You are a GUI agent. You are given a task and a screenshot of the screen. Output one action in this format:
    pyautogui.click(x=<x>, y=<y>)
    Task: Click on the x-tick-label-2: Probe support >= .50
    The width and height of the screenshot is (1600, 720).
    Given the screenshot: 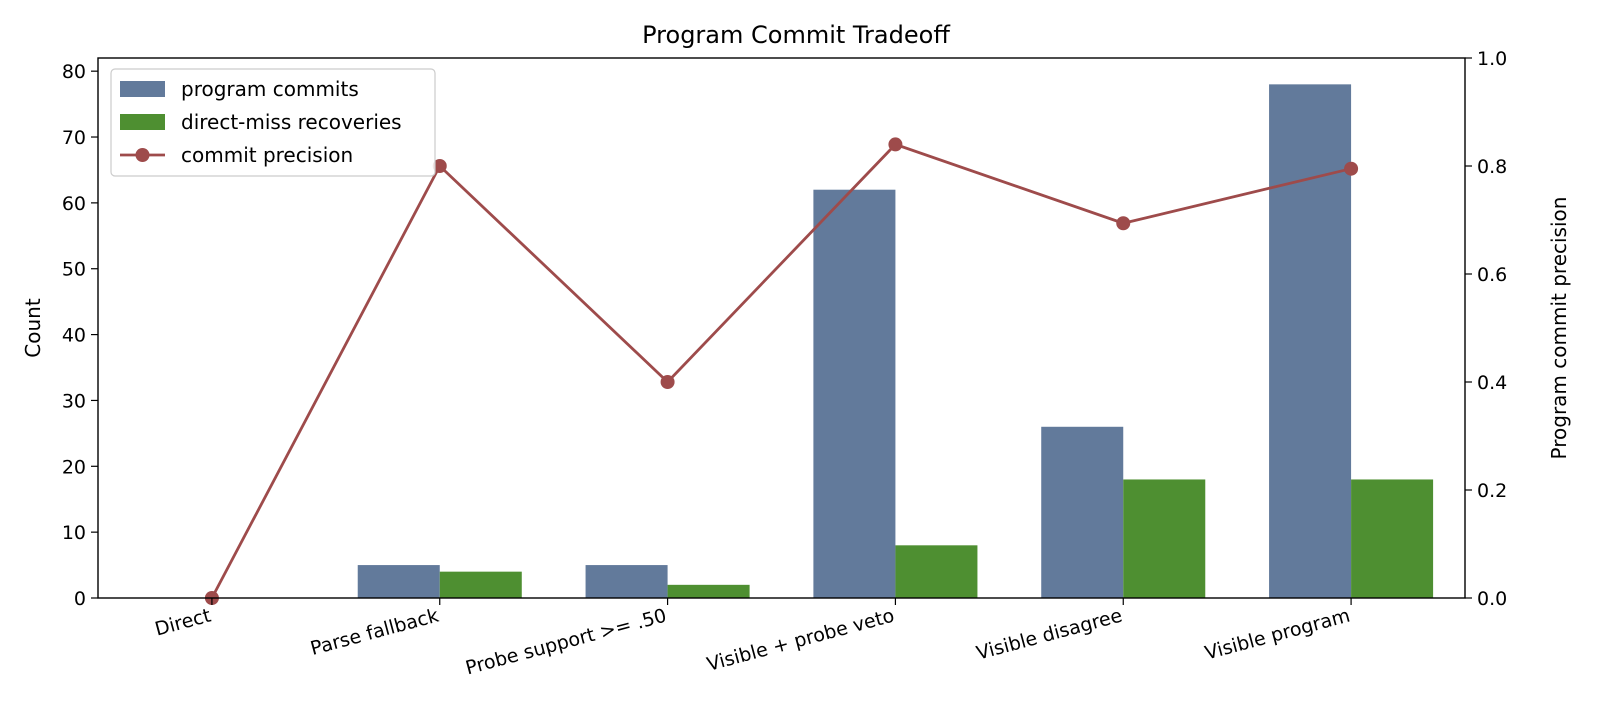 What is the action you would take?
    pyautogui.click(x=566, y=642)
    